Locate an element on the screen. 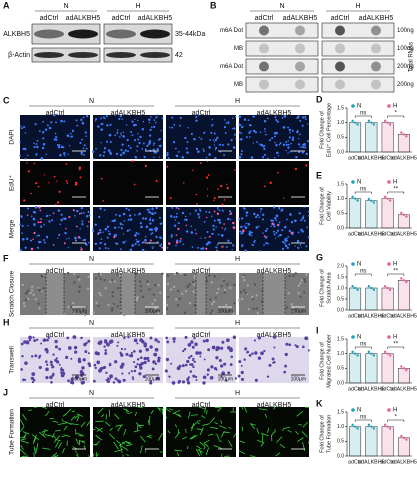 Image resolution: width=417 pixels, height=489 pixels. bar-point is located at coordinates (404, 134).